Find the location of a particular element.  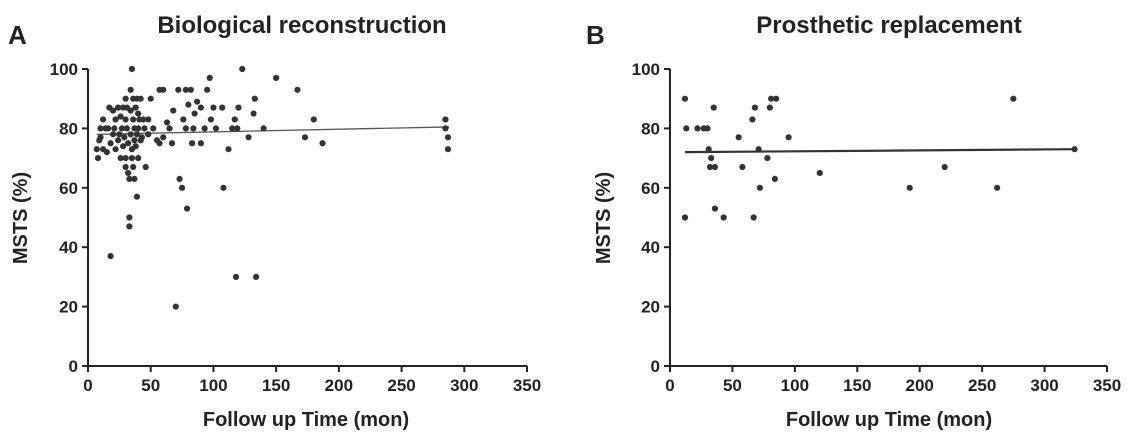

panel-b-title: Prosthetic replacement is located at coordinates (888, 25).